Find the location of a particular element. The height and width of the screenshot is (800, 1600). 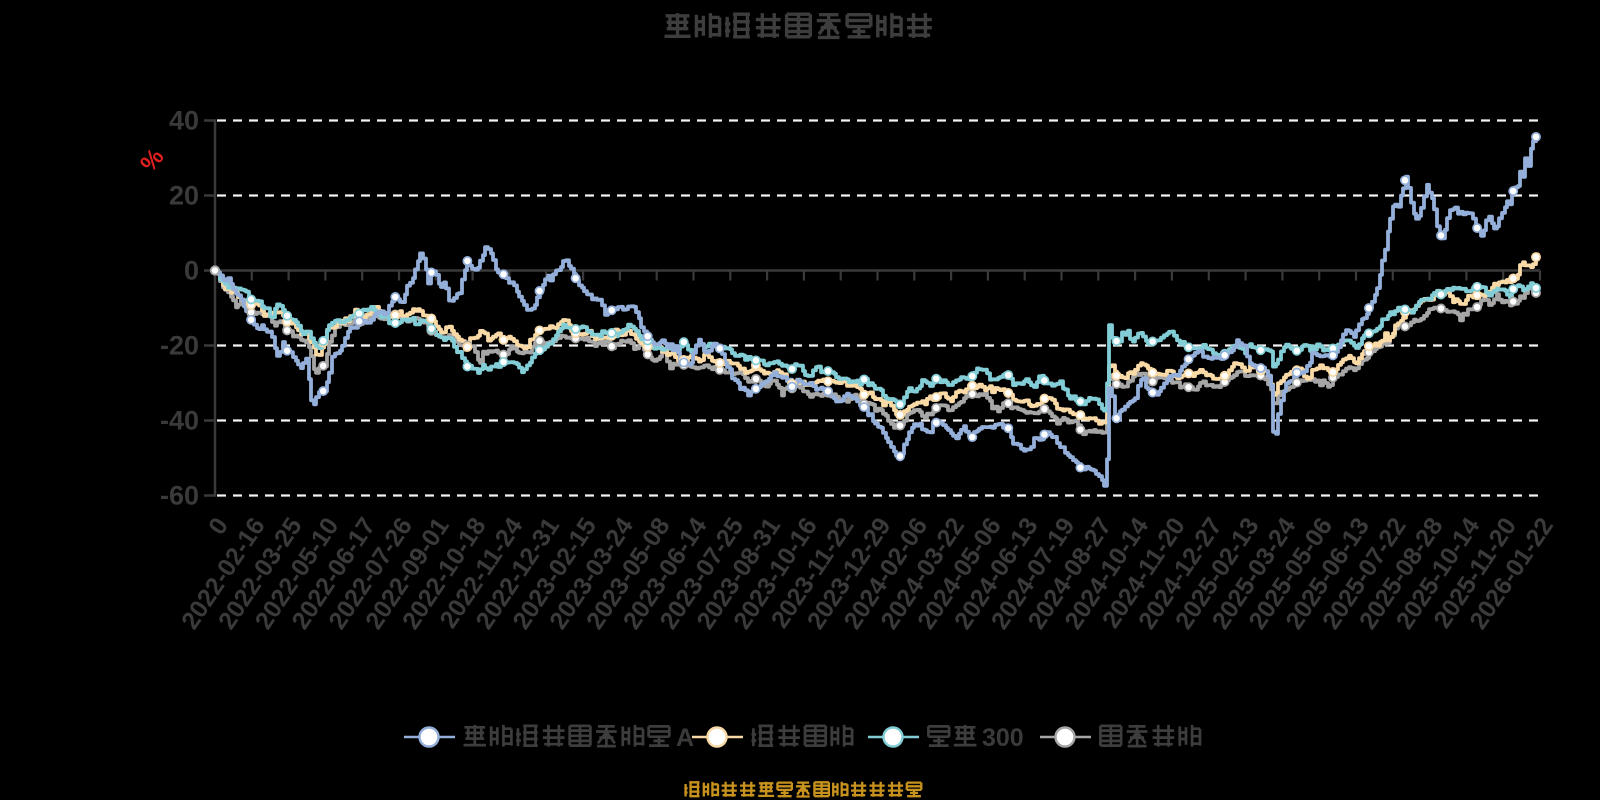

svg-text: 300 is located at coordinates (1003, 738).